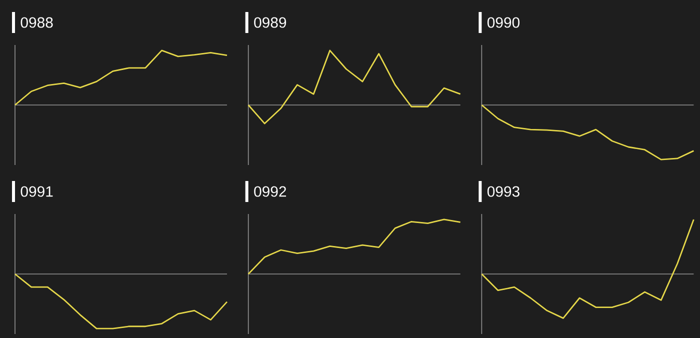 This screenshot has width=700, height=338. I want to click on chart-title: 0991, so click(36, 191).